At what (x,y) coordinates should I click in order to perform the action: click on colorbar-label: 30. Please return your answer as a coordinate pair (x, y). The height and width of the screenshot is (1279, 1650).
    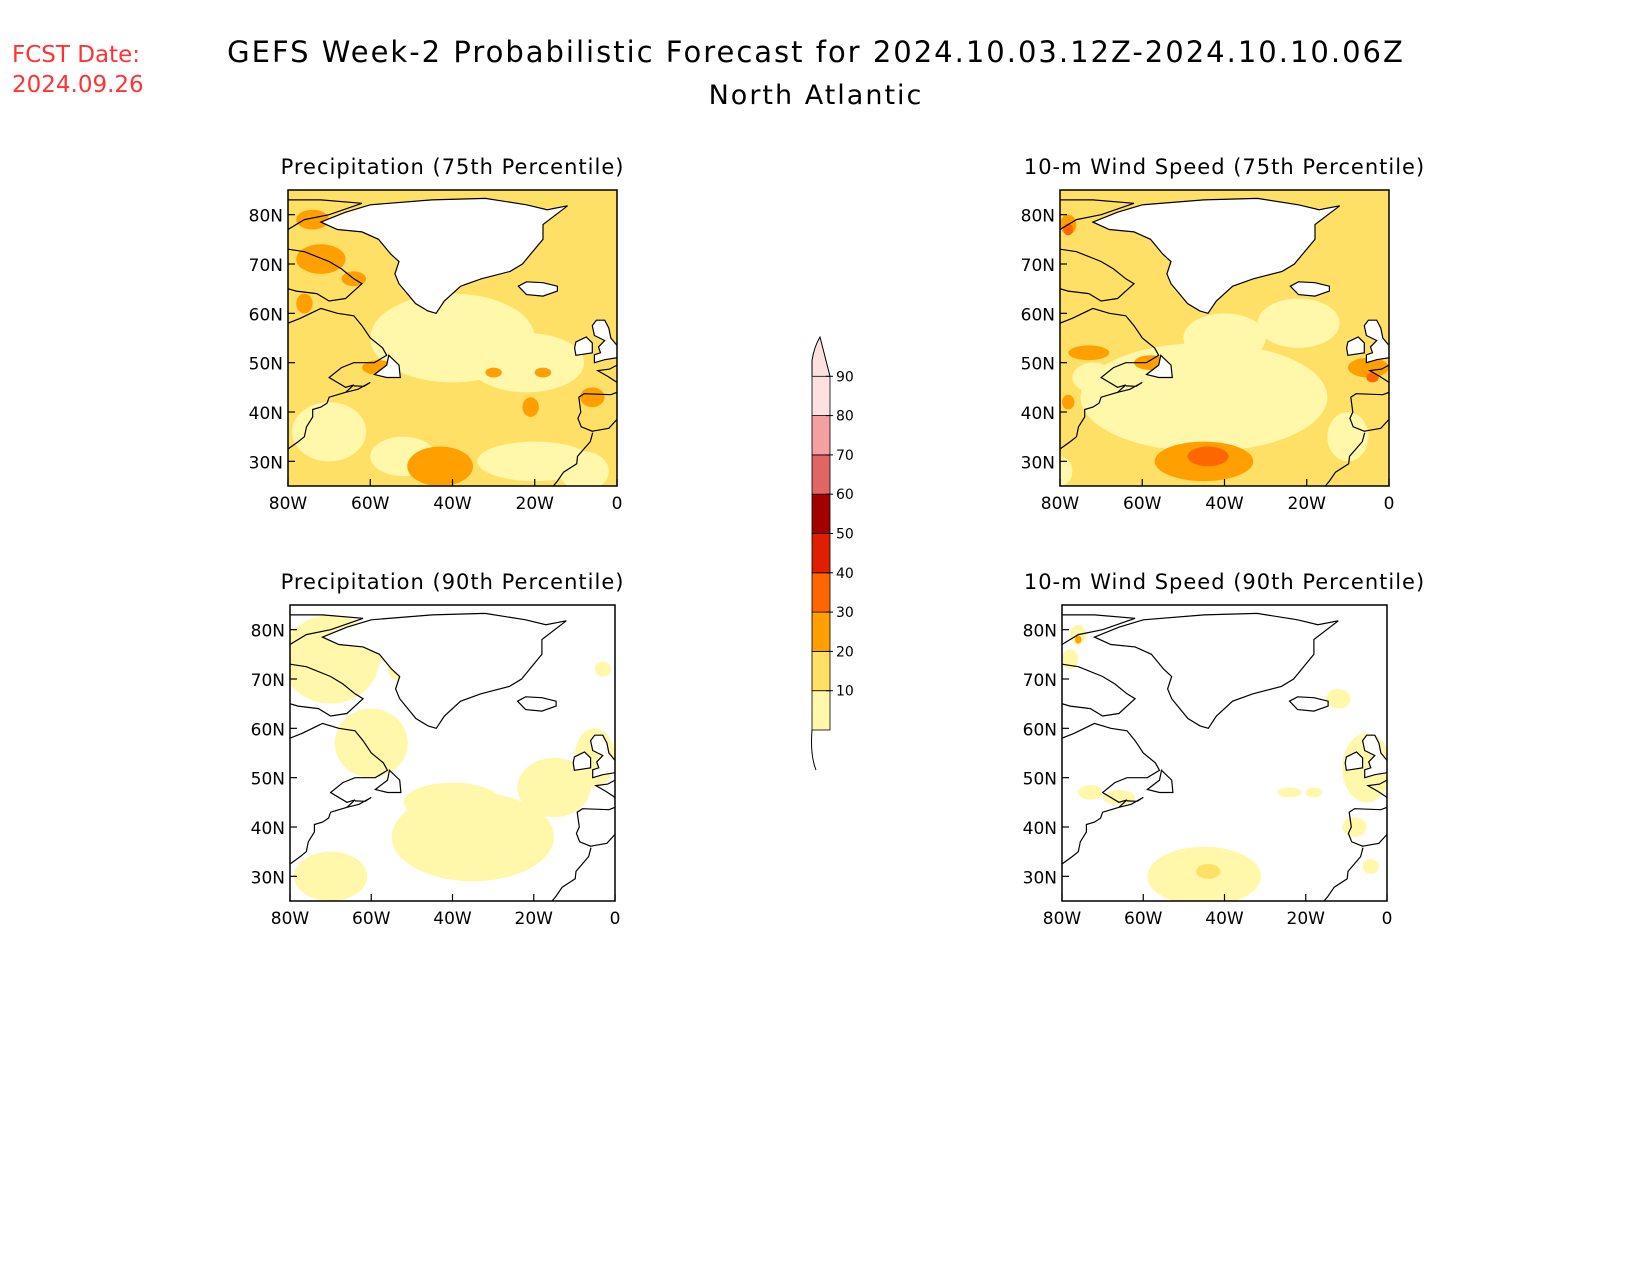
    Looking at the image, I should click on (845, 613).